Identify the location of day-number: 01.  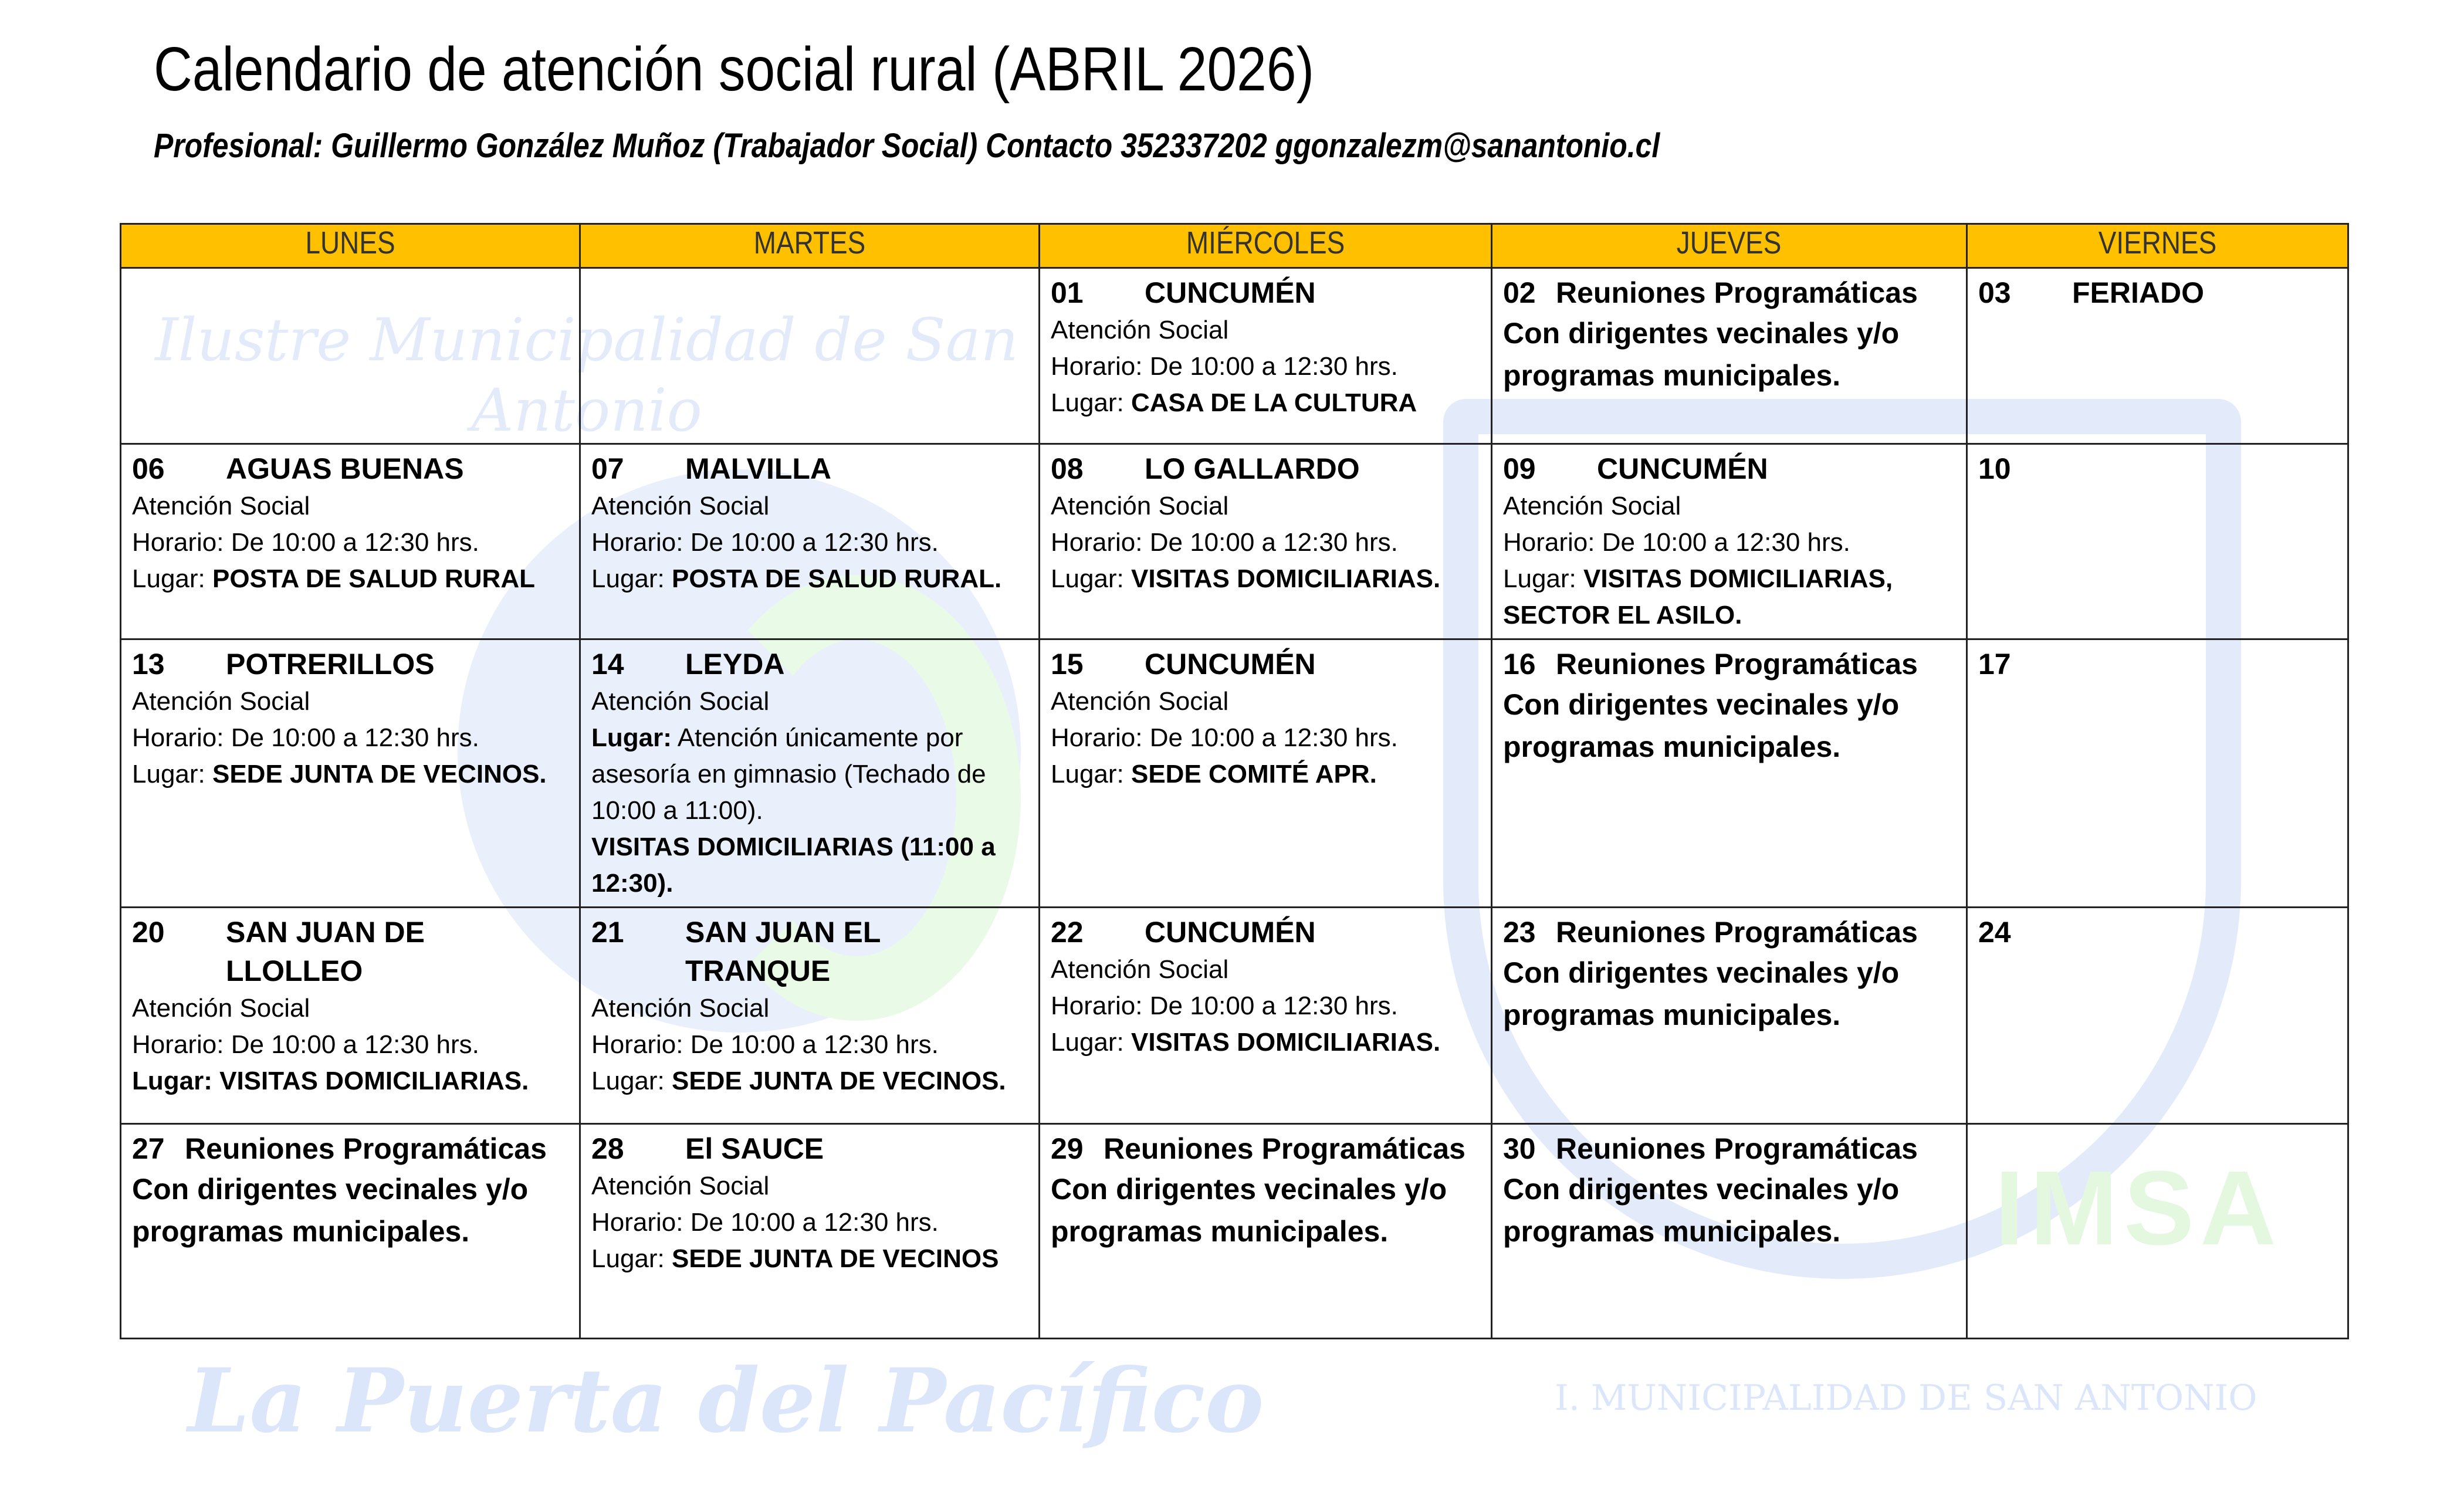
(1067, 292).